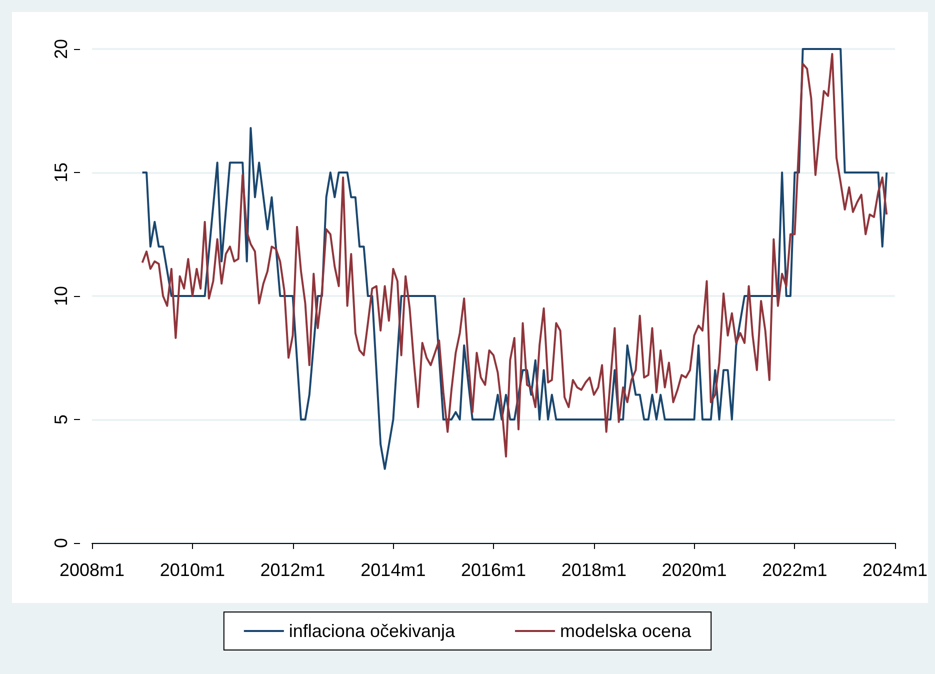 The width and height of the screenshot is (935, 674). What do you see at coordinates (493, 570) in the screenshot?
I see `x-tick-label: 2016m1` at bounding box center [493, 570].